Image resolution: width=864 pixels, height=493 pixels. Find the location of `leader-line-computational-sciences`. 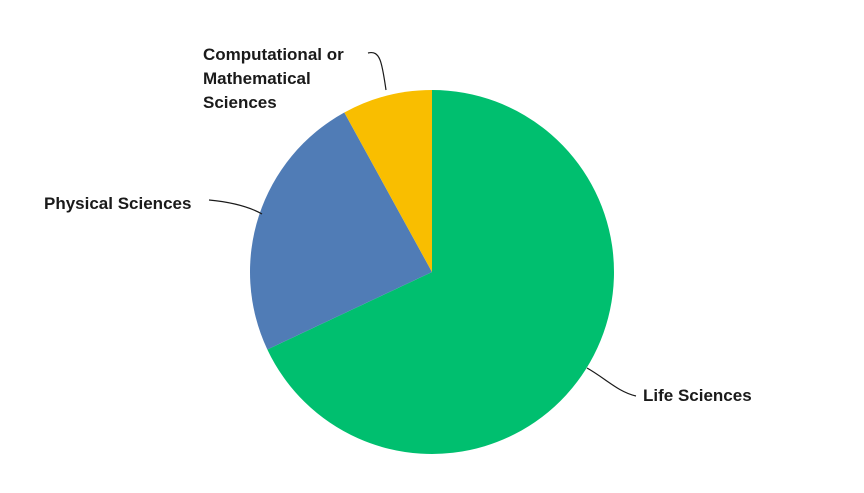

leader-line-computational-sciences is located at coordinates (377, 71).